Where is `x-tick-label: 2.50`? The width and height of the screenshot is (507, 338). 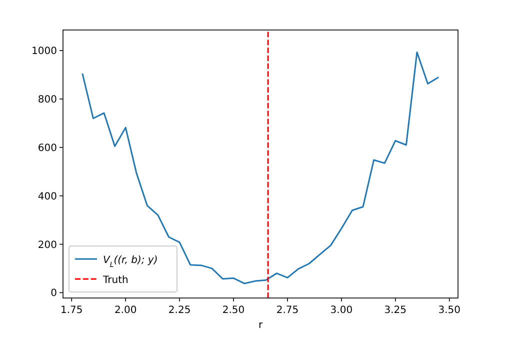
x-tick-label: 2.50 is located at coordinates (233, 310).